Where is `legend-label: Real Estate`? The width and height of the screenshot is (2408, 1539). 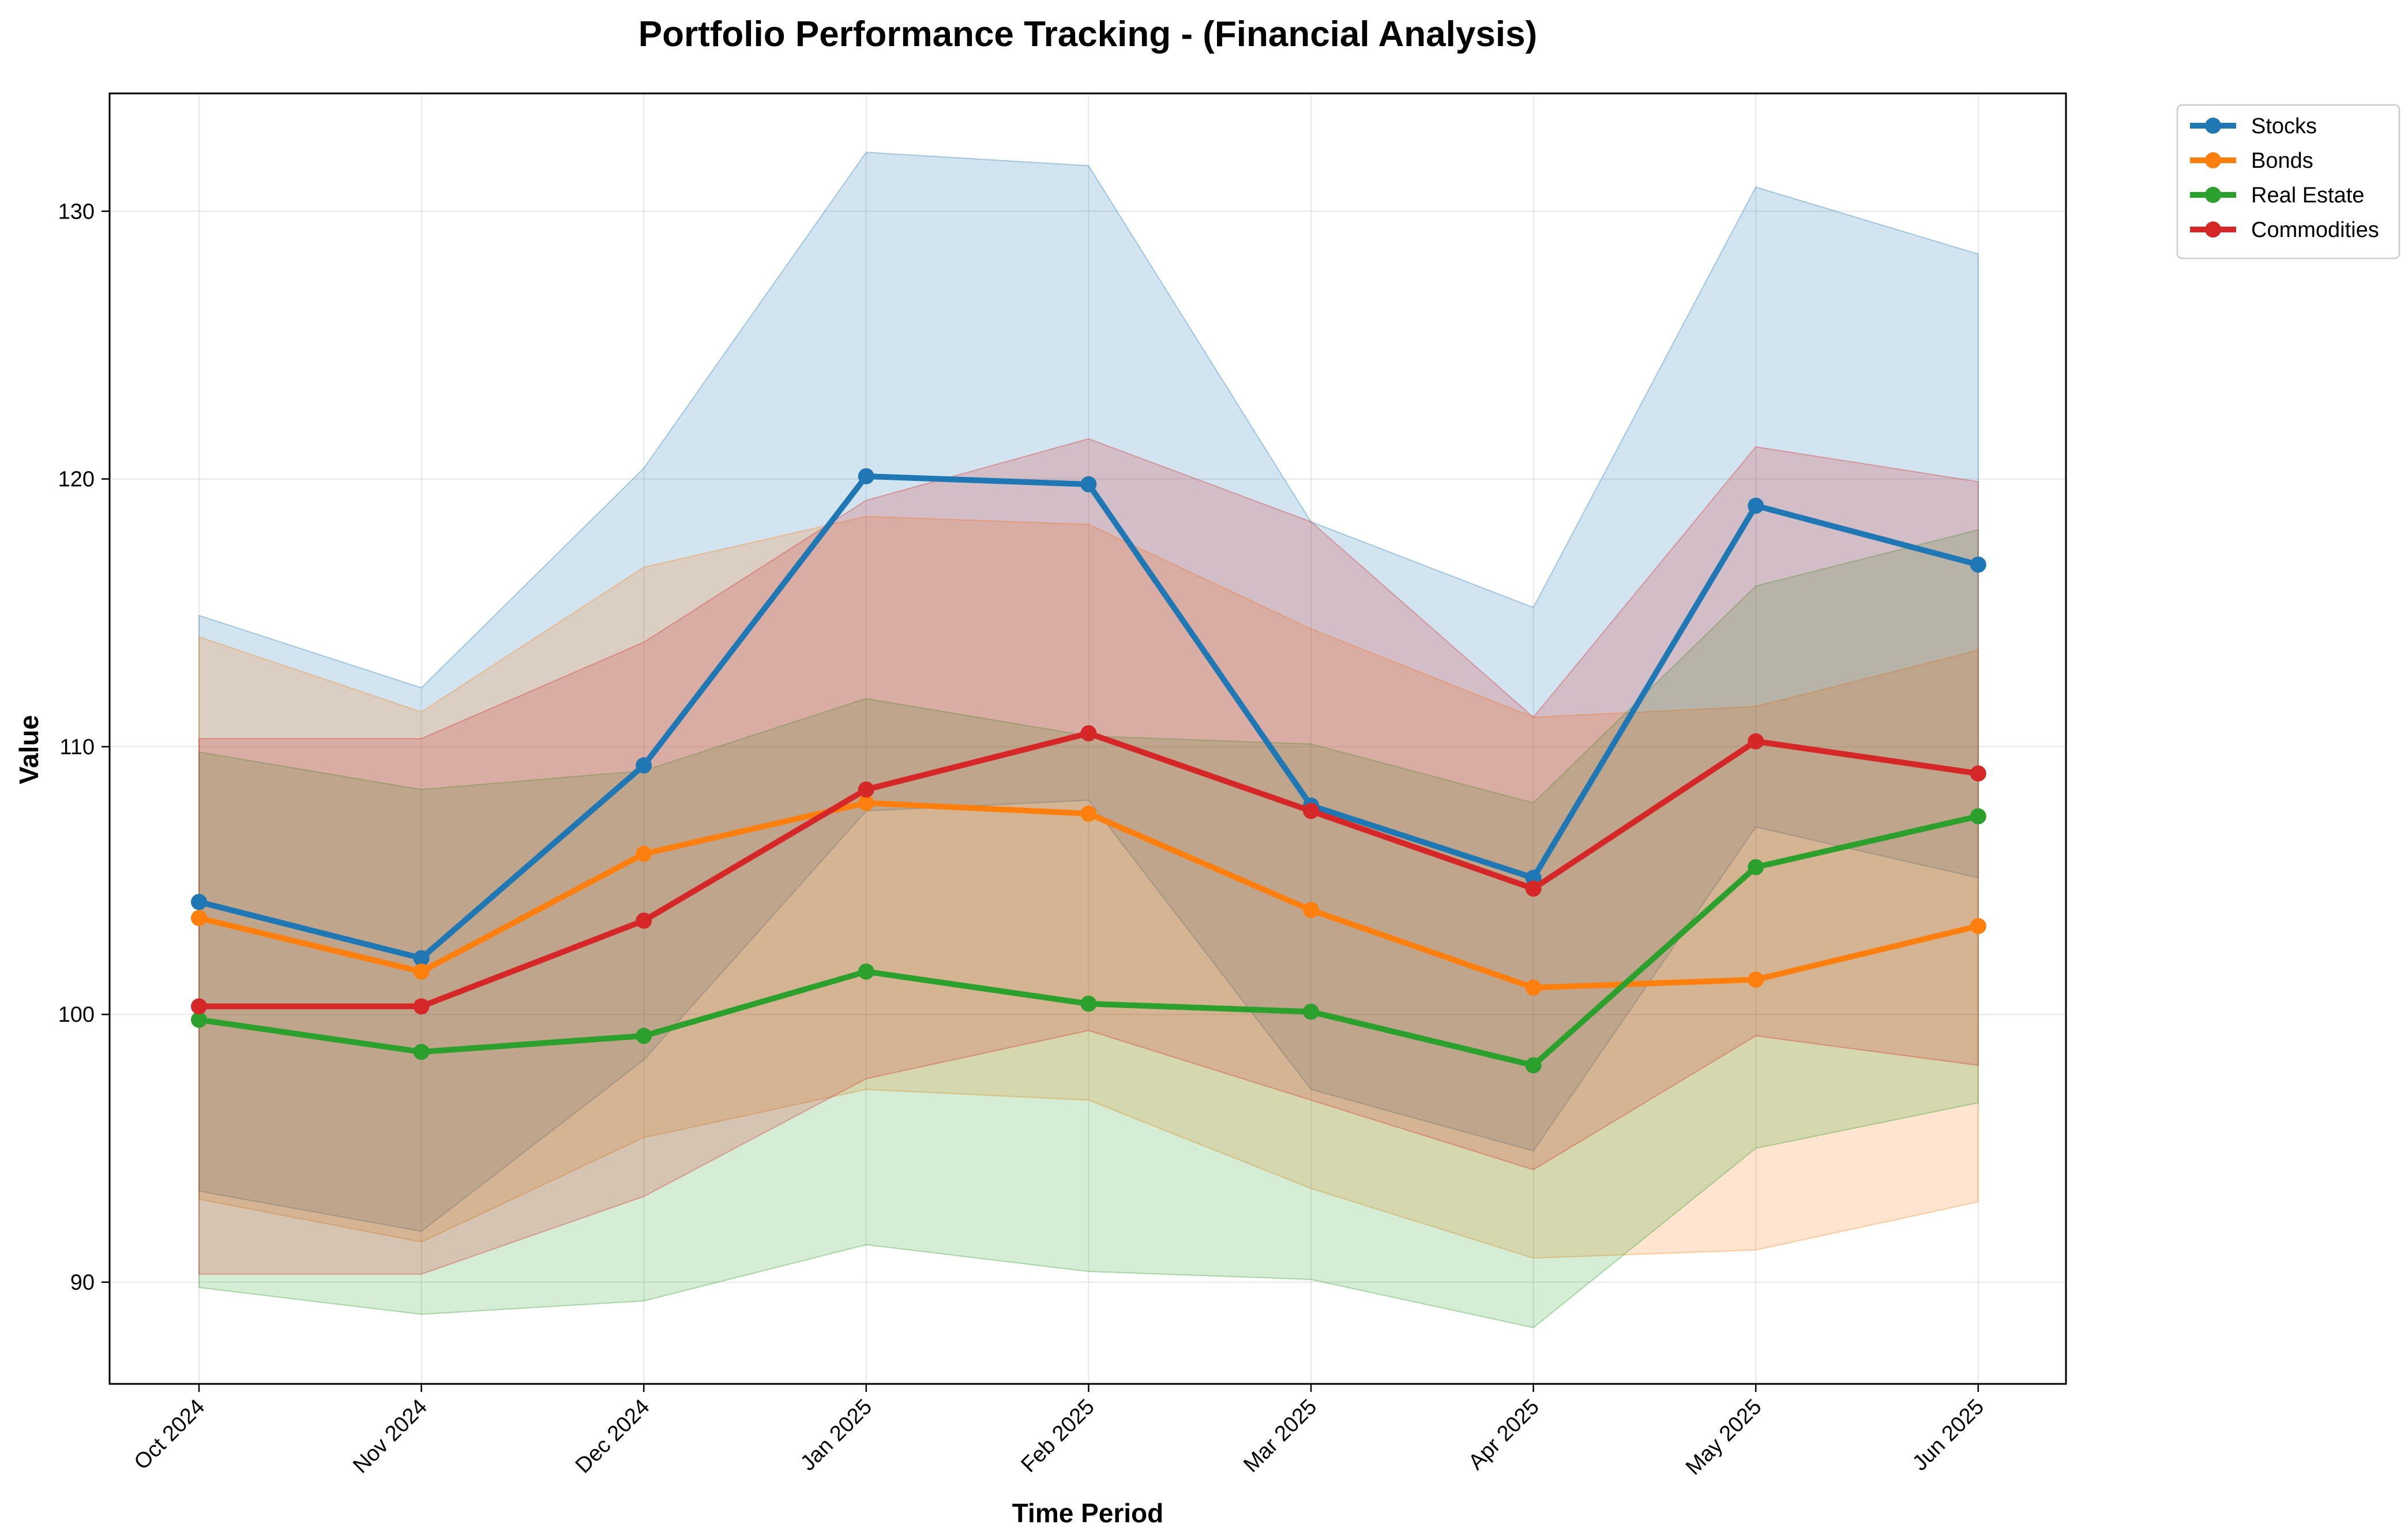
legend-label: Real Estate is located at coordinates (2307, 195).